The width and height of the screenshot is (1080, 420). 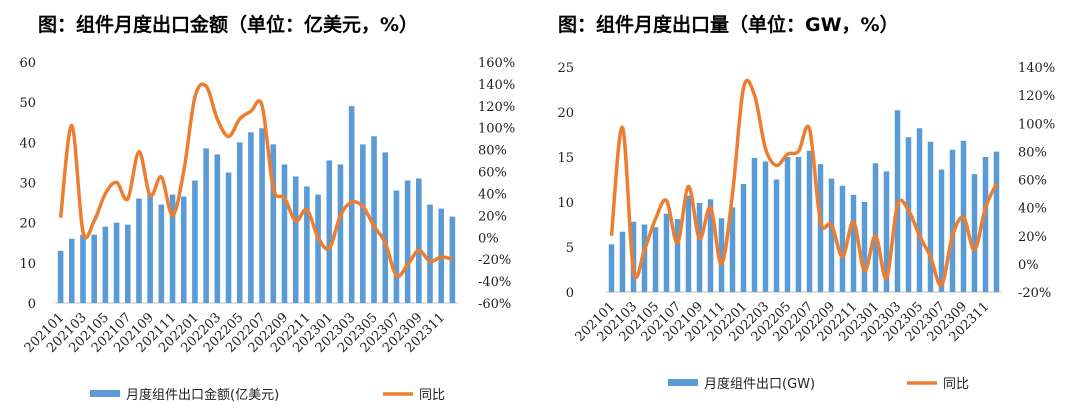 I want to click on y-right-tick-label: 80%, so click(x=1032, y=152).